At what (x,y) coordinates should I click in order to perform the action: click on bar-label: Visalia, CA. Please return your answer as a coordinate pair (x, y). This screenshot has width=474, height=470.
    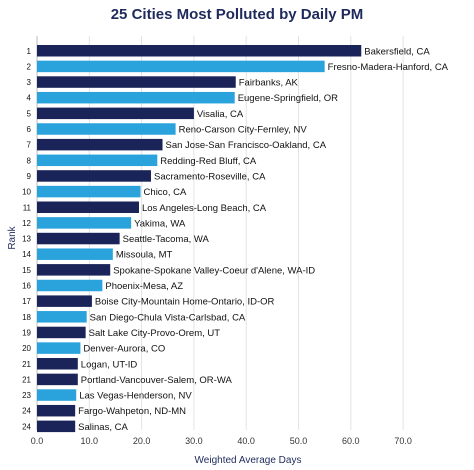
    Looking at the image, I should click on (220, 114).